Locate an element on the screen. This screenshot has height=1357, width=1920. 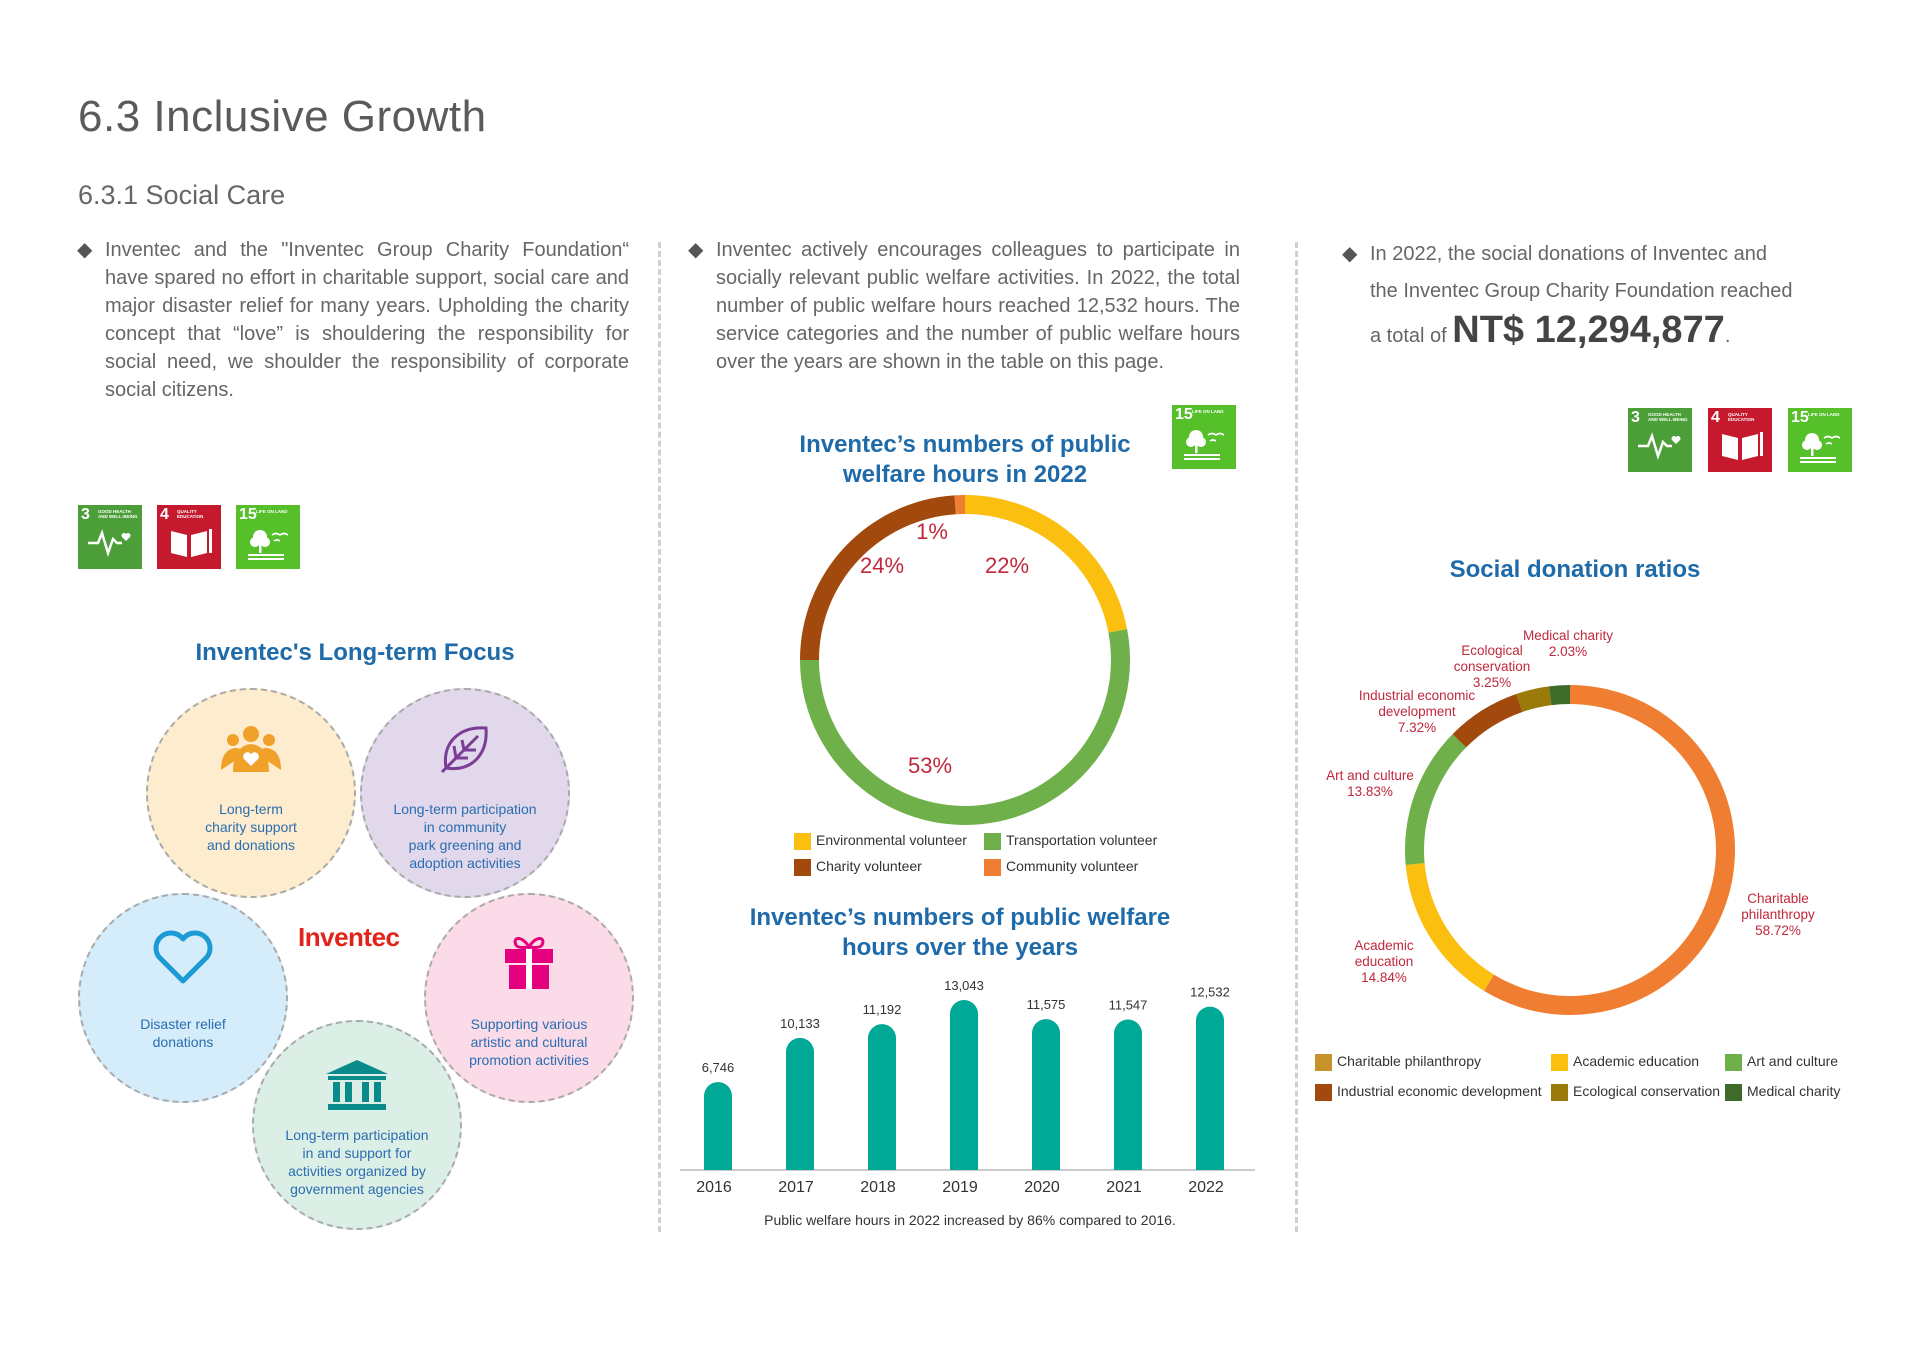
sdg-15-icon: 15 LIFE ON LAND is located at coordinates (268, 537).